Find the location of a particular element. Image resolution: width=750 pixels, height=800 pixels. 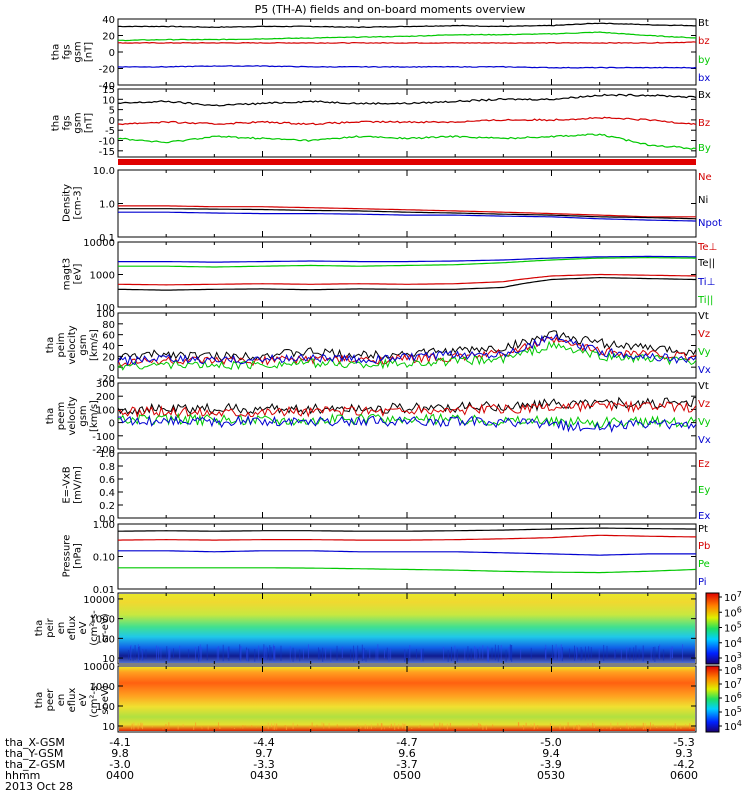

y-axis-label: thapeerenefluxeV(cm²-s-sr-eV) is located at coordinates (72, 700).